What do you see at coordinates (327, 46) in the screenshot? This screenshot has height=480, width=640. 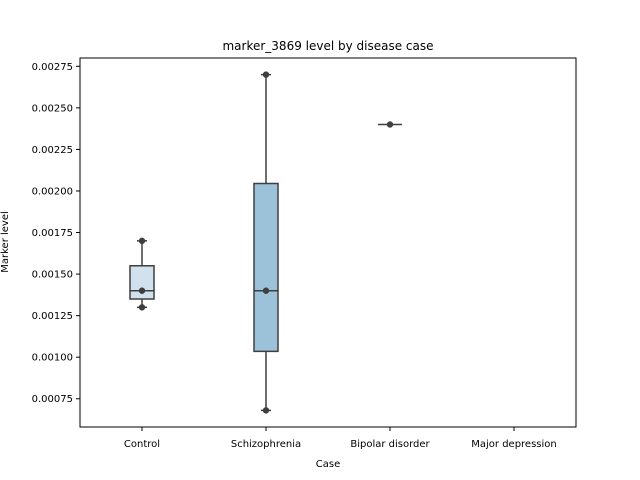 I see `chart-title: marker_3869 level by disease case` at bounding box center [327, 46].